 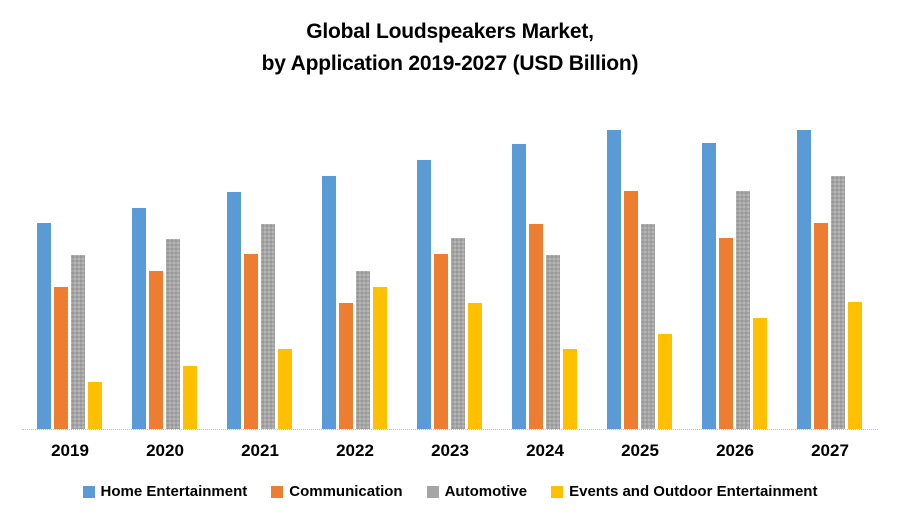 I want to click on legend-item-events-and-outdoor-entertainment: Events and Outdoor Entertainment, so click(x=684, y=491).